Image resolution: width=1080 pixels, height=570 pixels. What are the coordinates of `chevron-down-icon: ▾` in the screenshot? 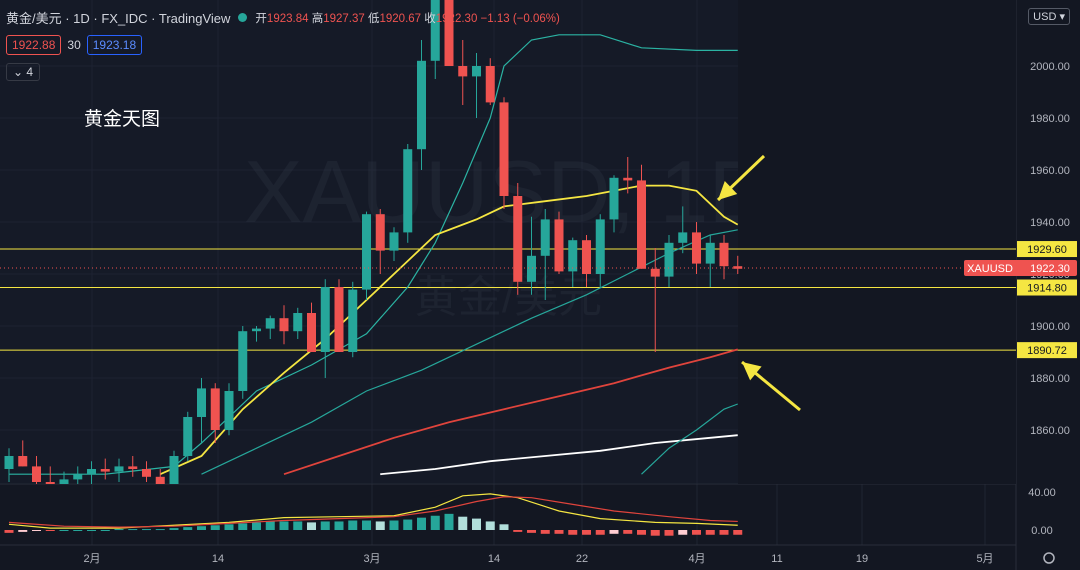 It's located at (1062, 17).